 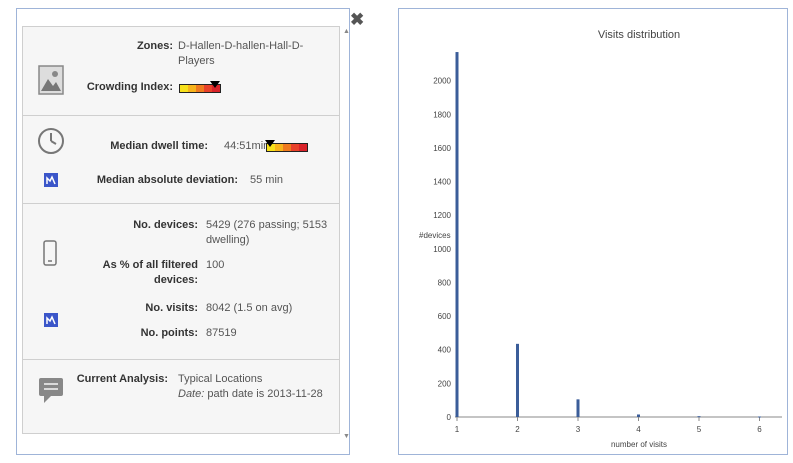 I want to click on crowding-marker-icon, so click(x=214, y=84).